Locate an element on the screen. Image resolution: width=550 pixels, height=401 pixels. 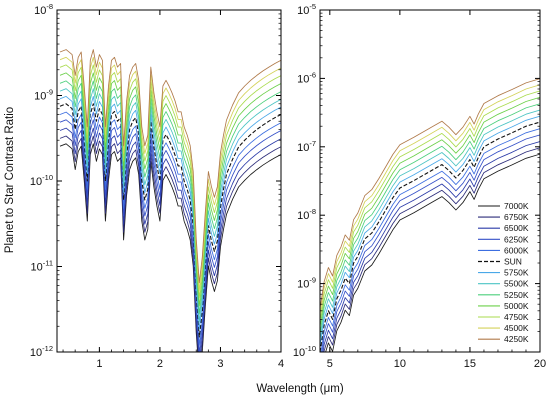
x-tick-label: 3 is located at coordinates (220, 364).